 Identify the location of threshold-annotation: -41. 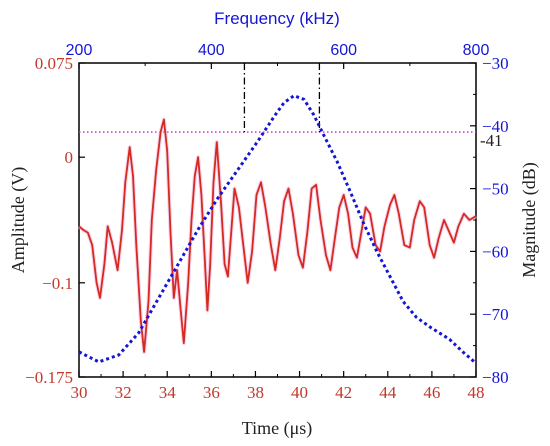
(291, 140).